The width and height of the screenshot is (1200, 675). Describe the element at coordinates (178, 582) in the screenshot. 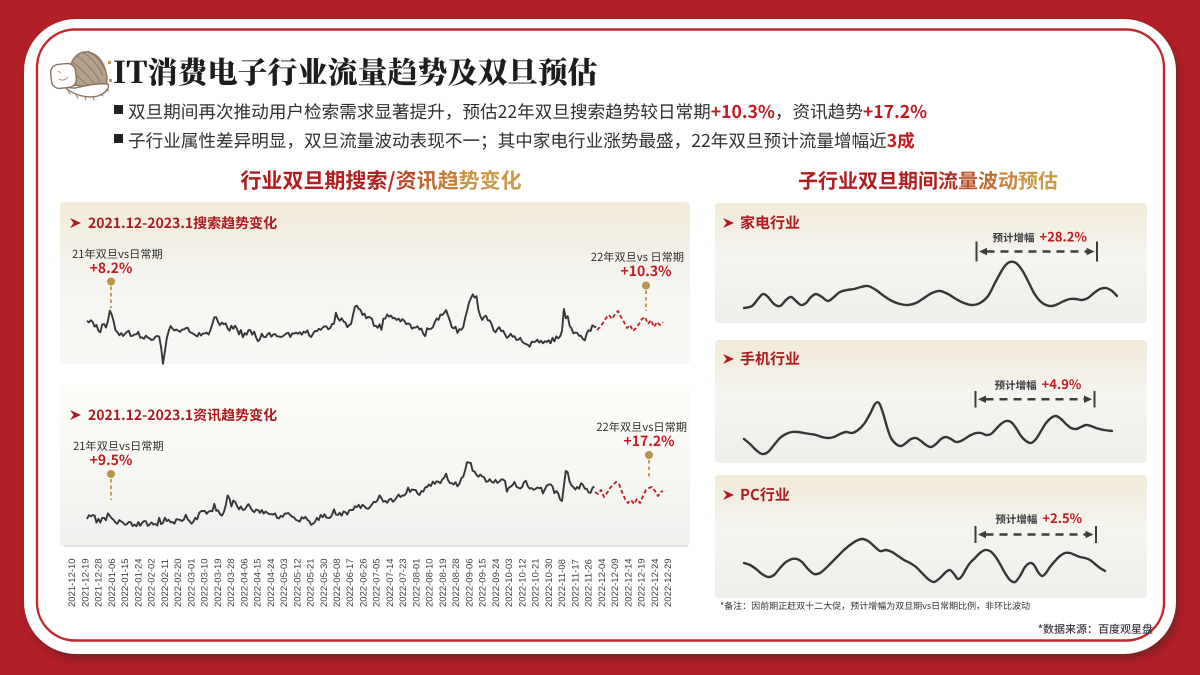

I see `svg-text: 2022-02-20` at that location.